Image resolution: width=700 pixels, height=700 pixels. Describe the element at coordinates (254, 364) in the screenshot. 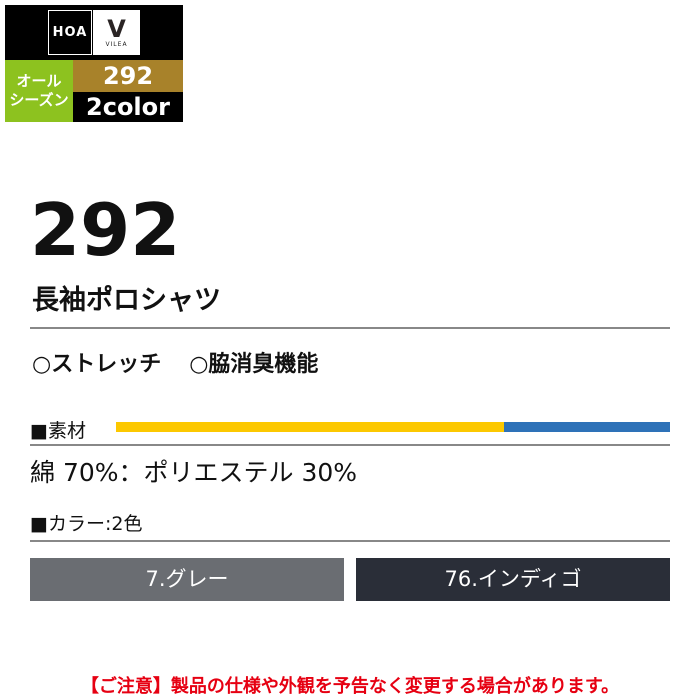

I see `feature-item: ○脇消臭機能` at that location.